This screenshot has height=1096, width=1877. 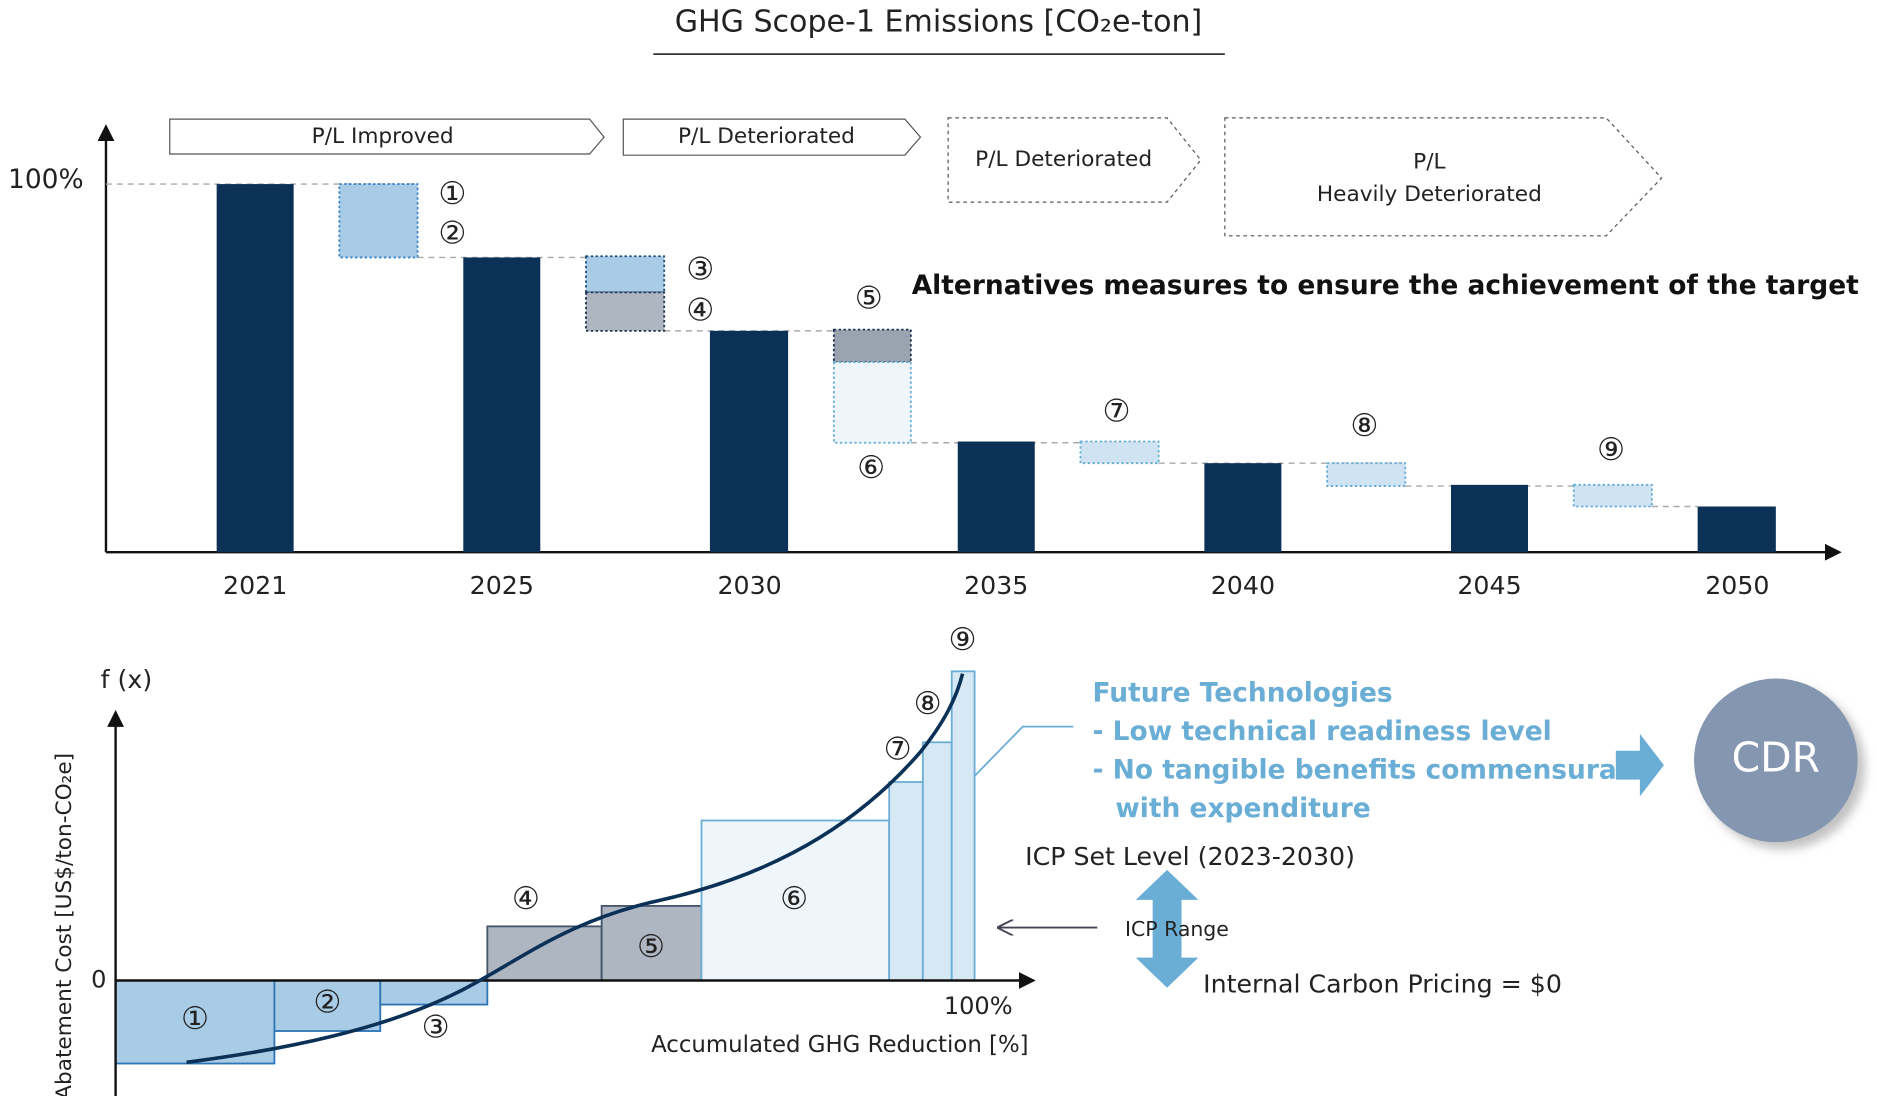 I want to click on phase-label: Heavily Deteriorated, so click(x=1429, y=194).